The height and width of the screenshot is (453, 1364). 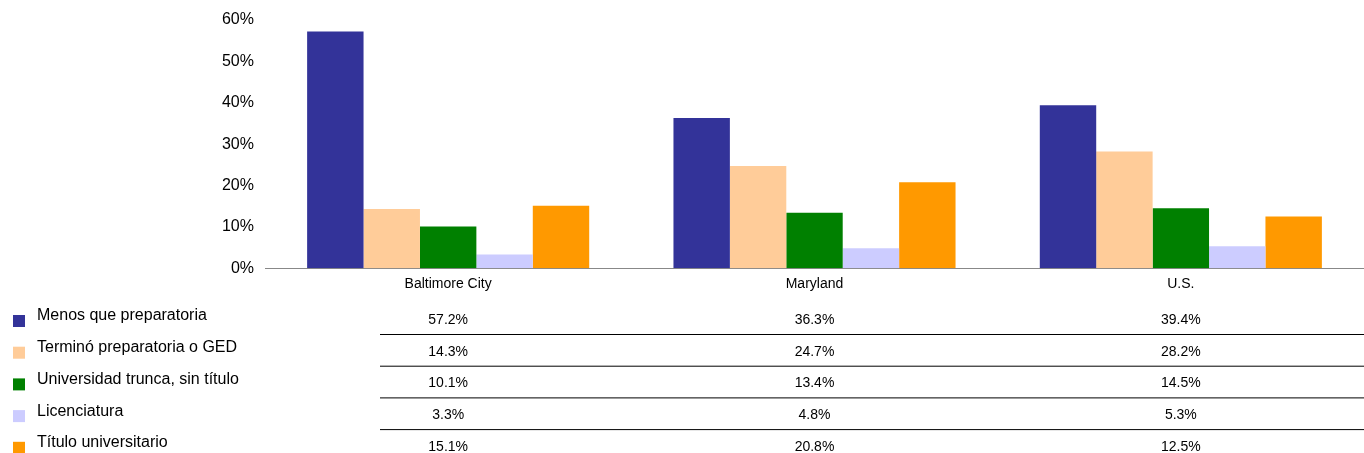 I want to click on y-tick-label: 50%, so click(x=237, y=60).